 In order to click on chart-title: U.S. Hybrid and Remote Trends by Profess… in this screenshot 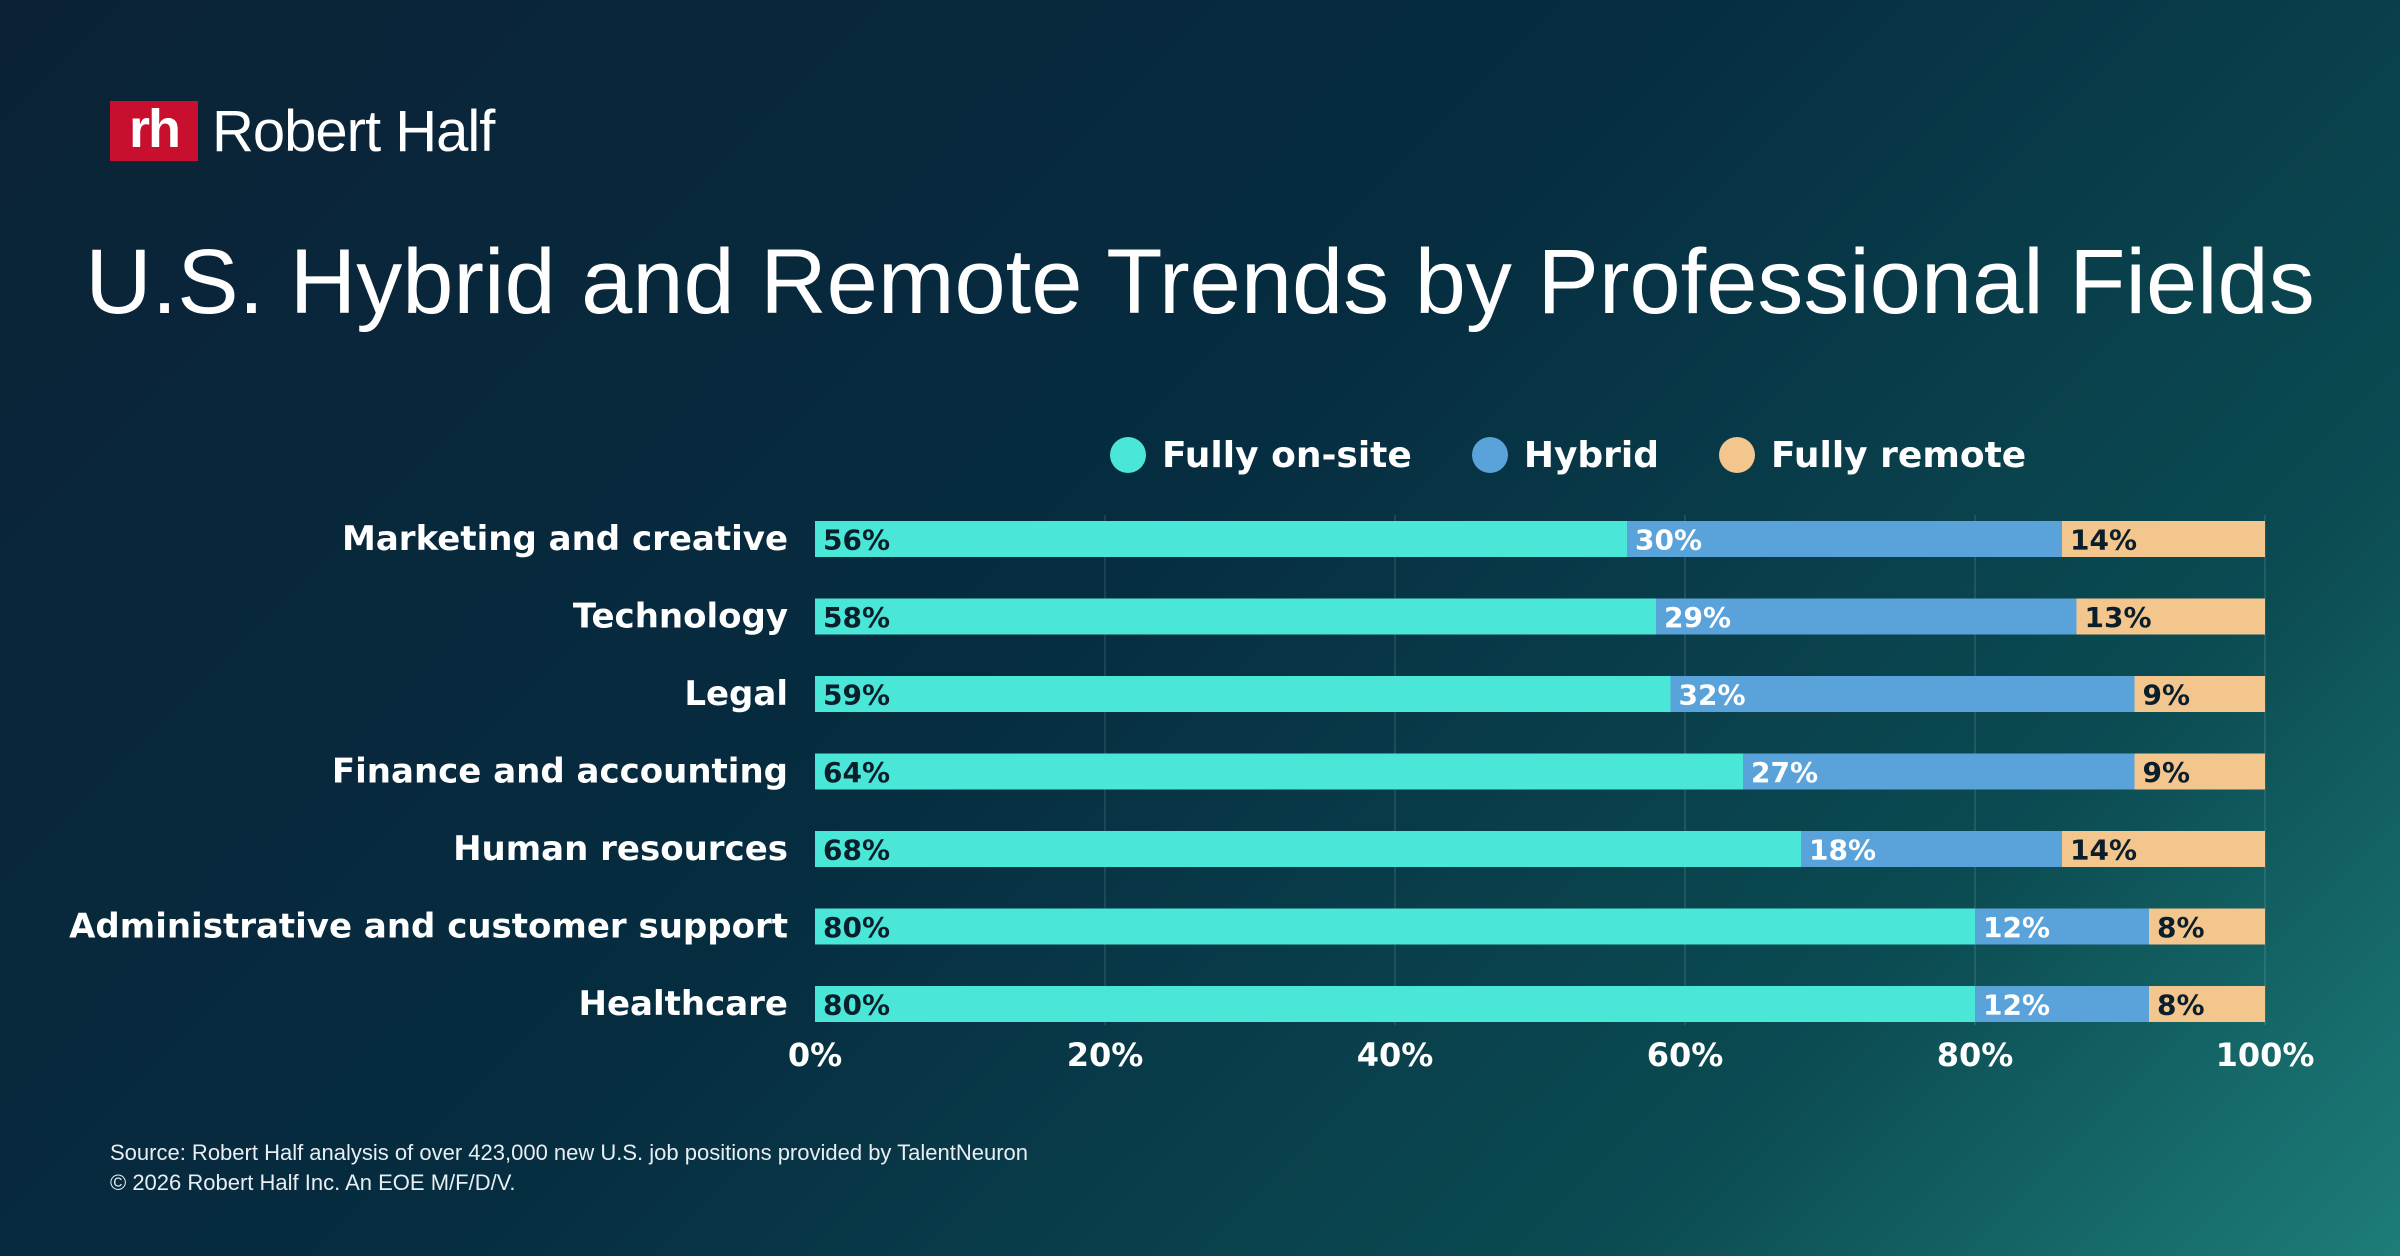, I will do `click(1200, 282)`.